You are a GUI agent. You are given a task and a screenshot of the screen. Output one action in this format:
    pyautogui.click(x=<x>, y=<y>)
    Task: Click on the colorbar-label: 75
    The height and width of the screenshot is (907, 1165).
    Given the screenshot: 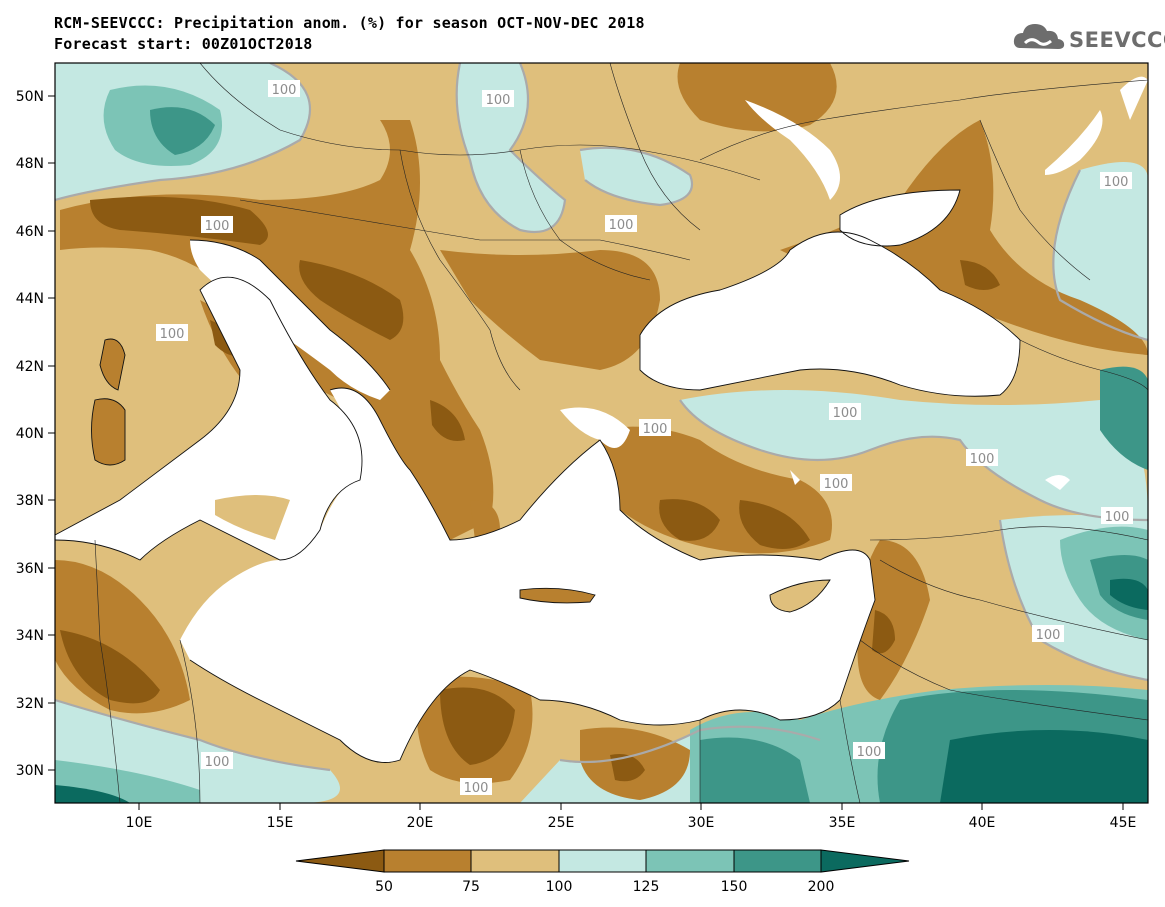 What is the action you would take?
    pyautogui.click(x=471, y=887)
    